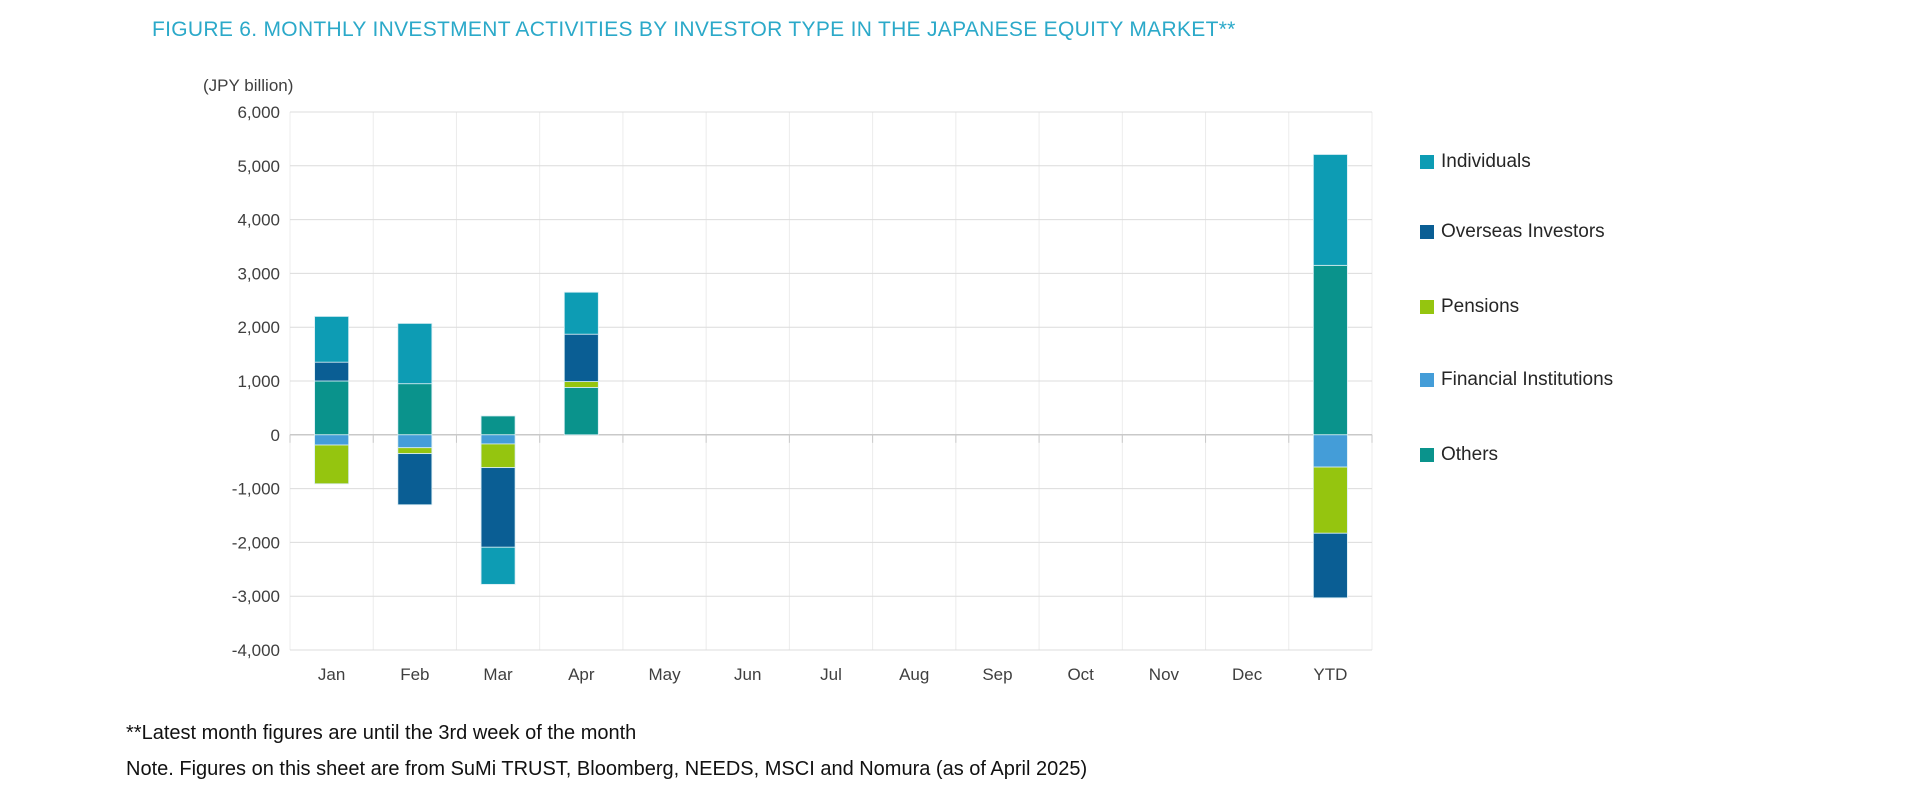  I want to click on bar-segment-ytd-others, so click(1330, 350).